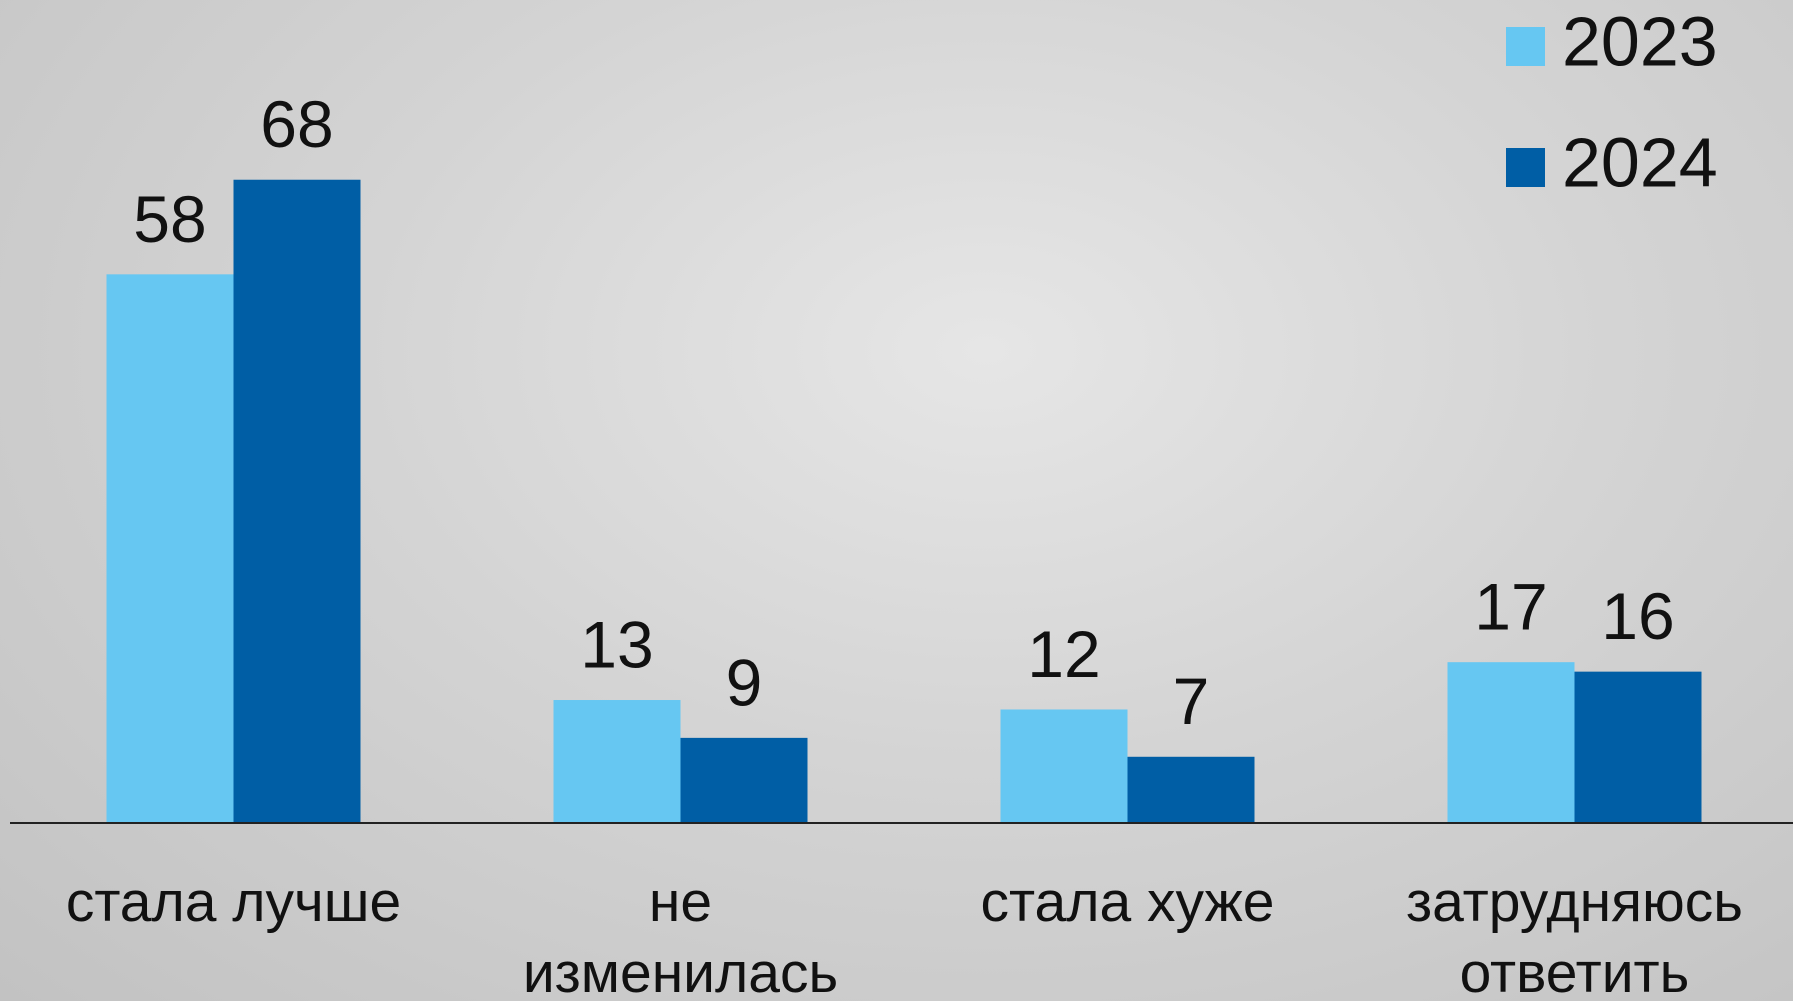 The image size is (1793, 1001). Describe the element at coordinates (1191, 701) in the screenshot. I see `value-label: 7` at that location.